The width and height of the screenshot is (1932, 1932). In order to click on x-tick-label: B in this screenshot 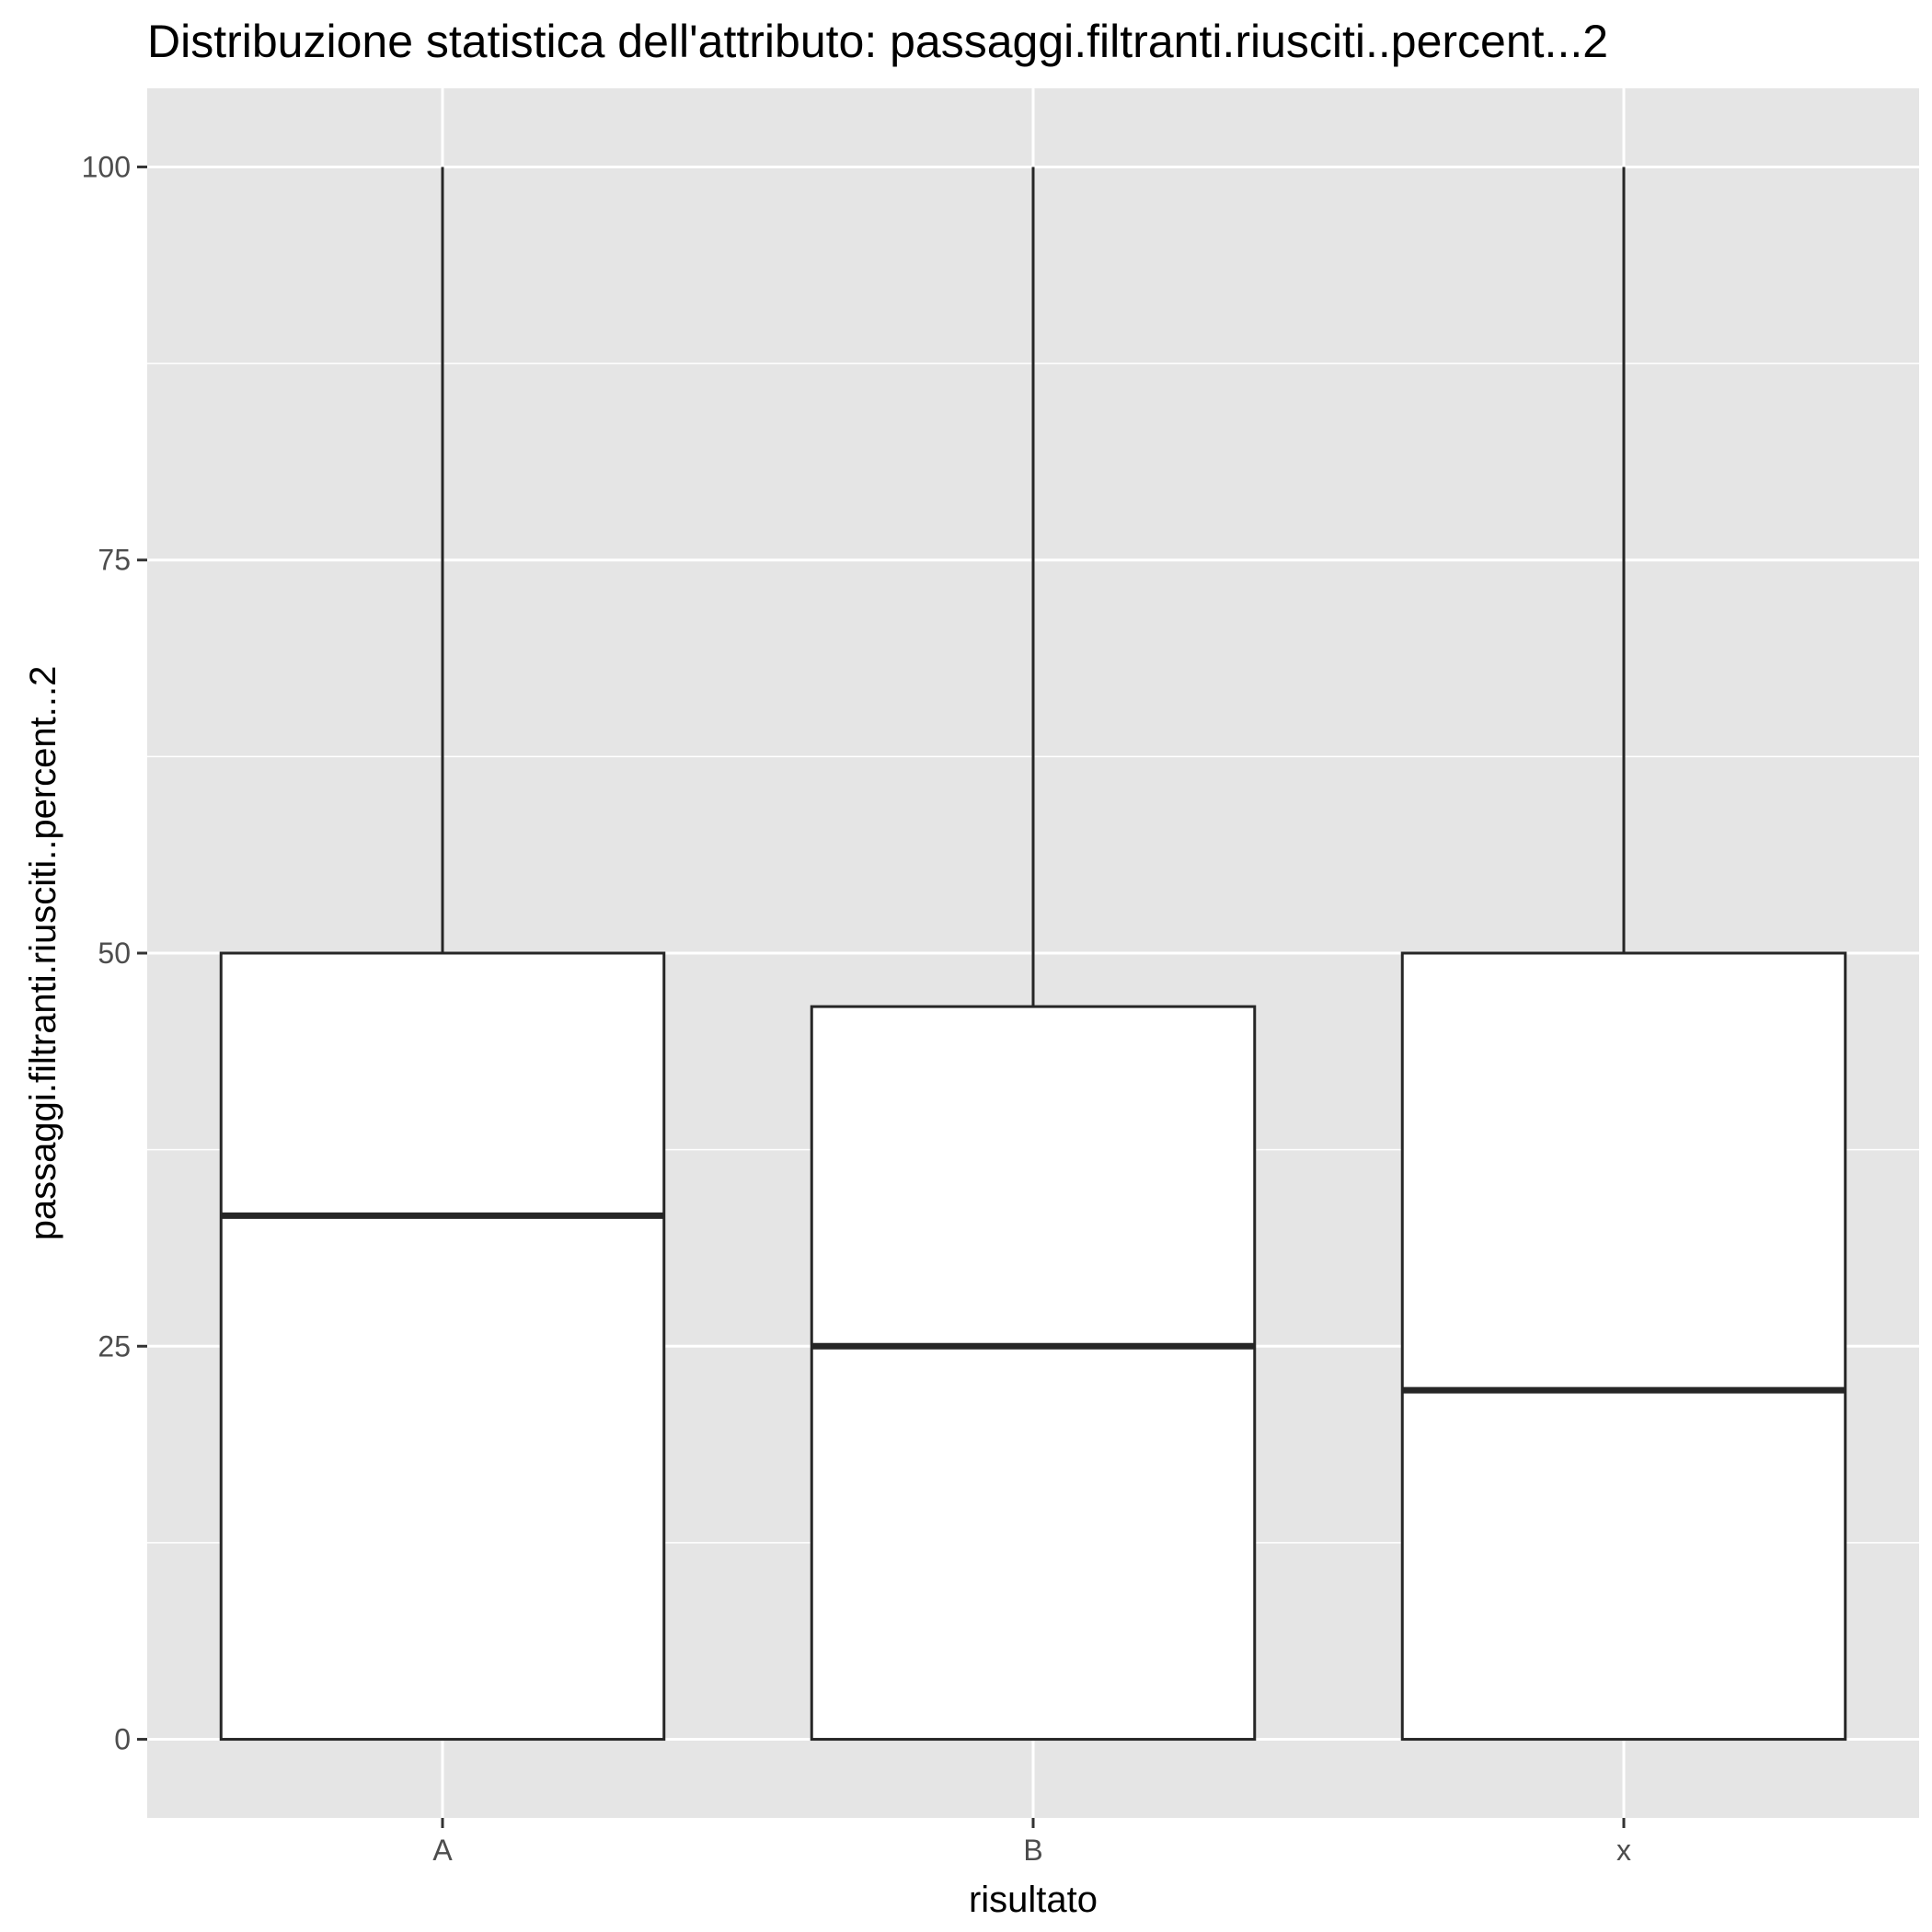, I will do `click(1032, 1850)`.